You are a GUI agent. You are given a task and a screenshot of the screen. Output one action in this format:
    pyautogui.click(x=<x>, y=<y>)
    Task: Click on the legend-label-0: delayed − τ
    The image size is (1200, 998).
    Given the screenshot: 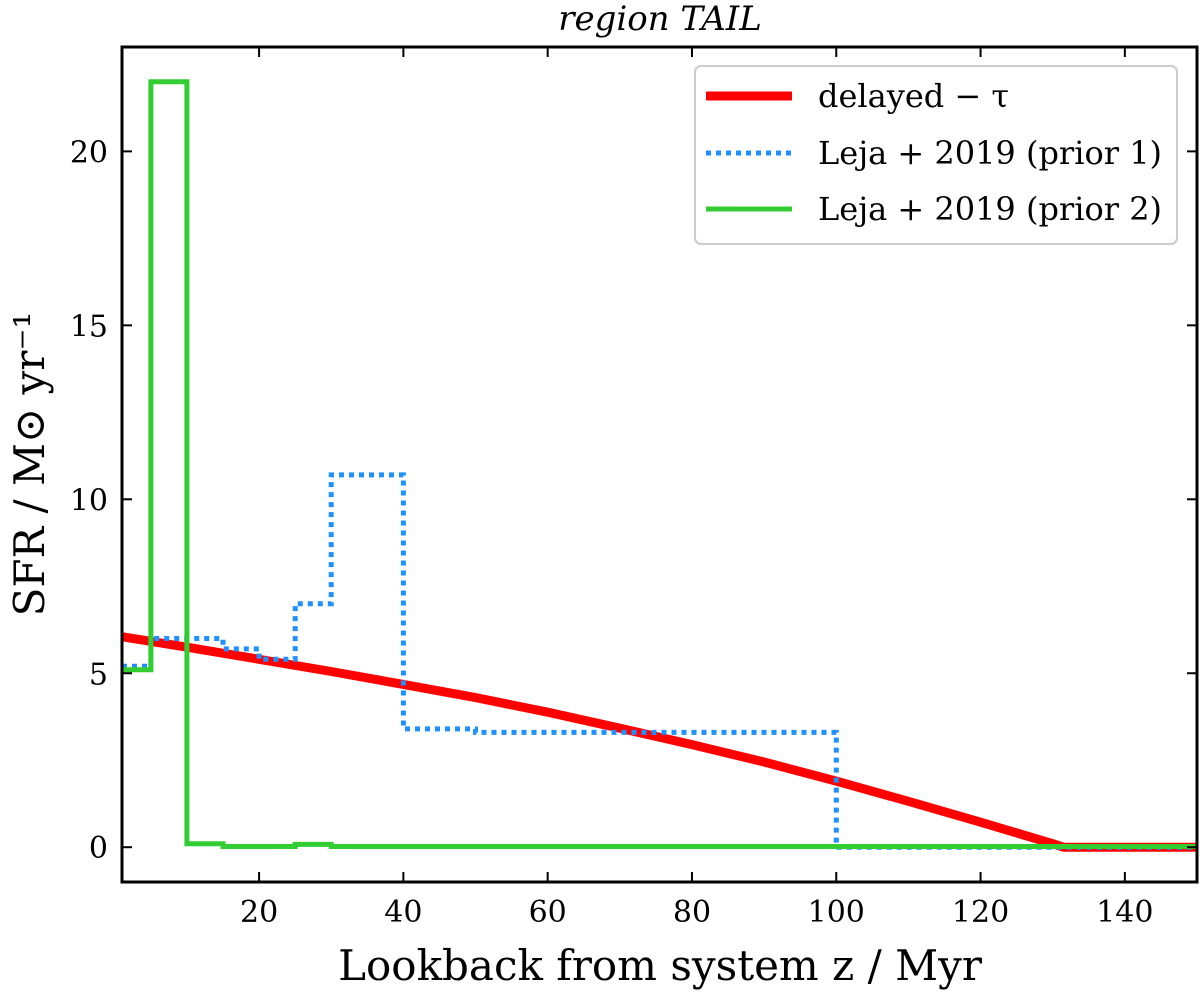 What is the action you would take?
    pyautogui.click(x=913, y=96)
    